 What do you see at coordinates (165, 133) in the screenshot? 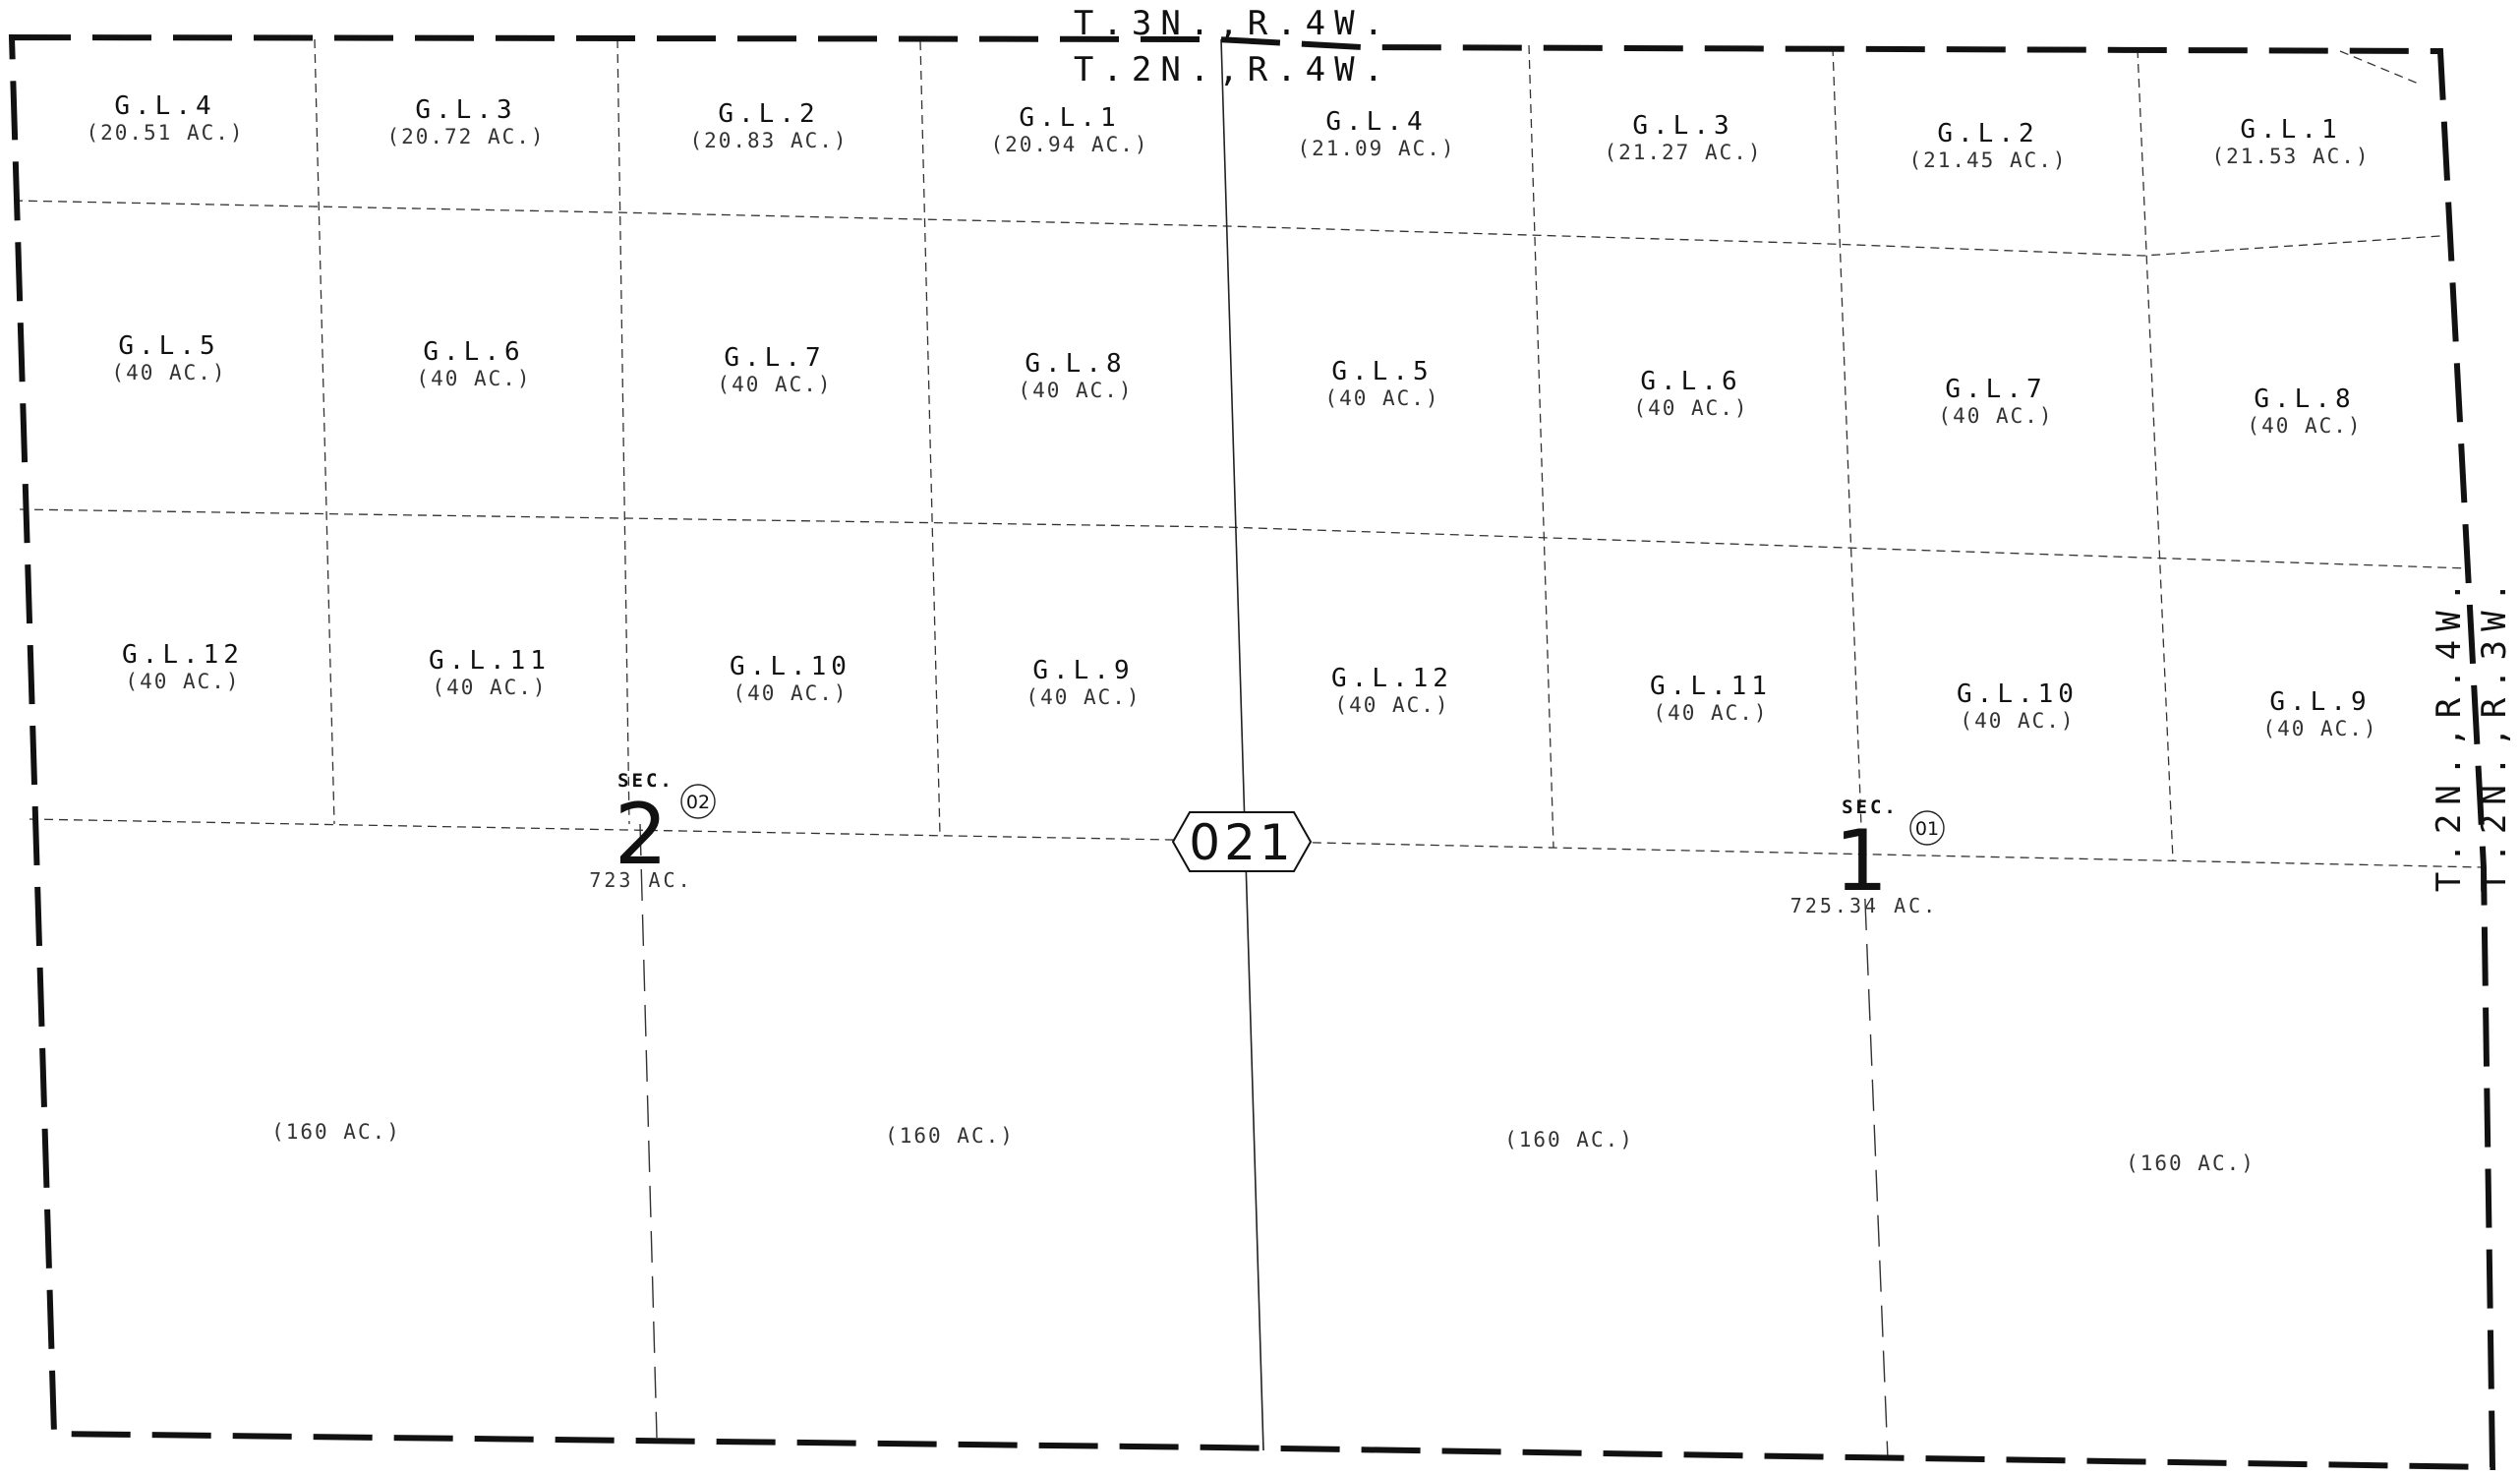
I see `lot-acreage: (20.51 AC.)` at bounding box center [165, 133].